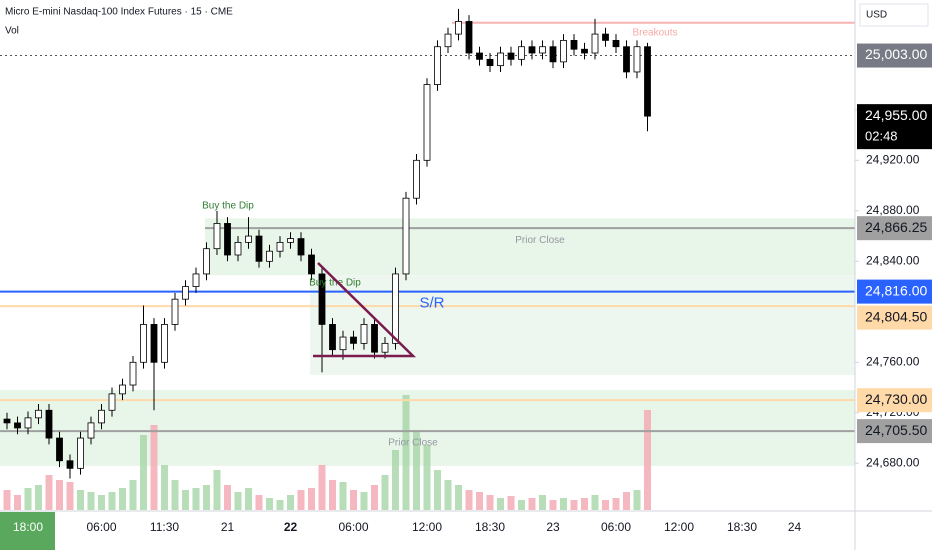 The width and height of the screenshot is (932, 550). Describe the element at coordinates (27, 531) in the screenshot. I see `time-highlight` at that location.